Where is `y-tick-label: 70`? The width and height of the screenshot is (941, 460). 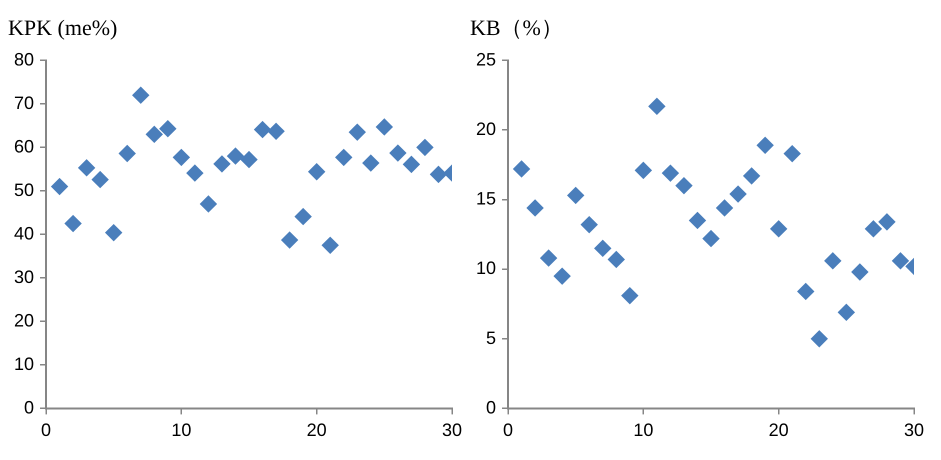
y-tick-label: 70 is located at coordinates (24, 102).